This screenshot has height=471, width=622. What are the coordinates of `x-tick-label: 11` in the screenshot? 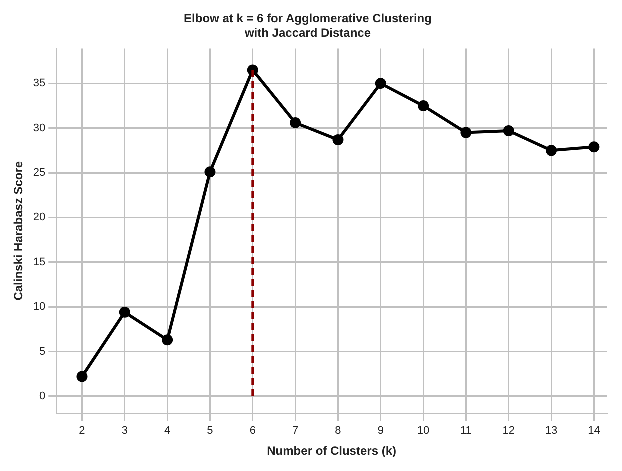 It's located at (466, 431).